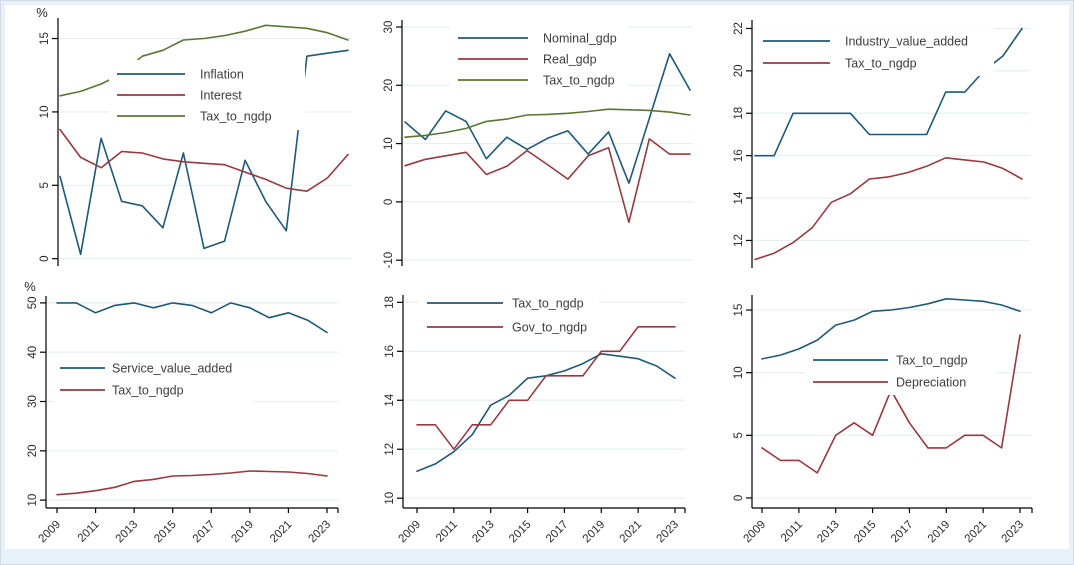 The height and width of the screenshot is (565, 1074). Describe the element at coordinates (389, 260) in the screenshot. I see `y-tick-label: -10` at that location.